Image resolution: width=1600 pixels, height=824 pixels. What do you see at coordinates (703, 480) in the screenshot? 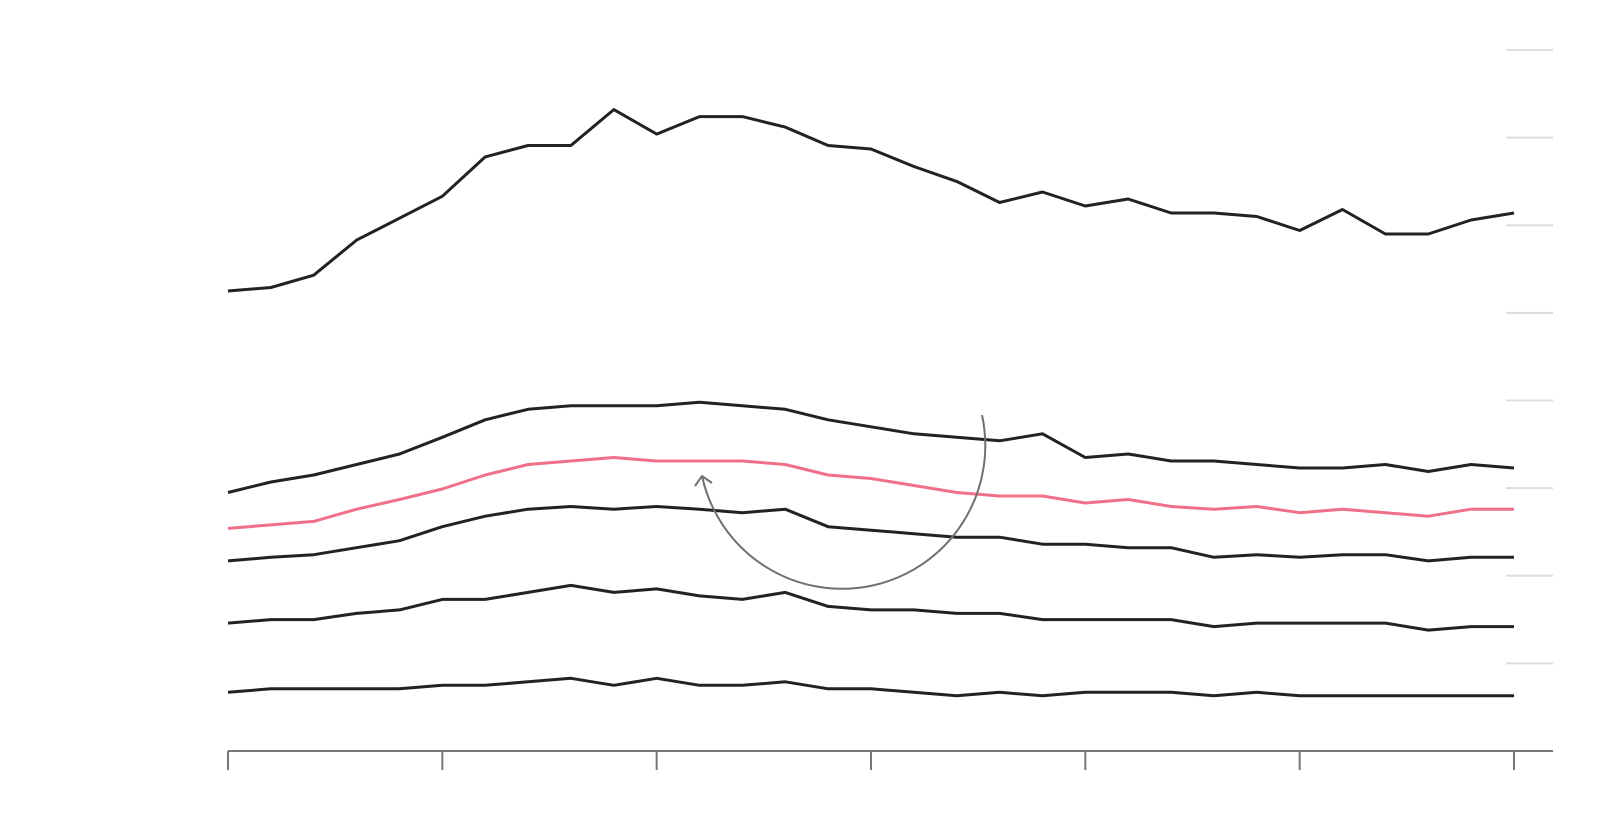
I see `annotation-arrowhead-icon` at bounding box center [703, 480].